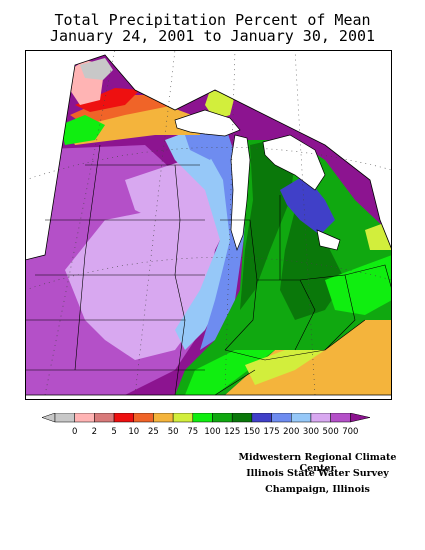 The height and width of the screenshot is (550, 425). What do you see at coordinates (271, 432) in the screenshot?
I see `legend-tick-label: 175` at bounding box center [271, 432].